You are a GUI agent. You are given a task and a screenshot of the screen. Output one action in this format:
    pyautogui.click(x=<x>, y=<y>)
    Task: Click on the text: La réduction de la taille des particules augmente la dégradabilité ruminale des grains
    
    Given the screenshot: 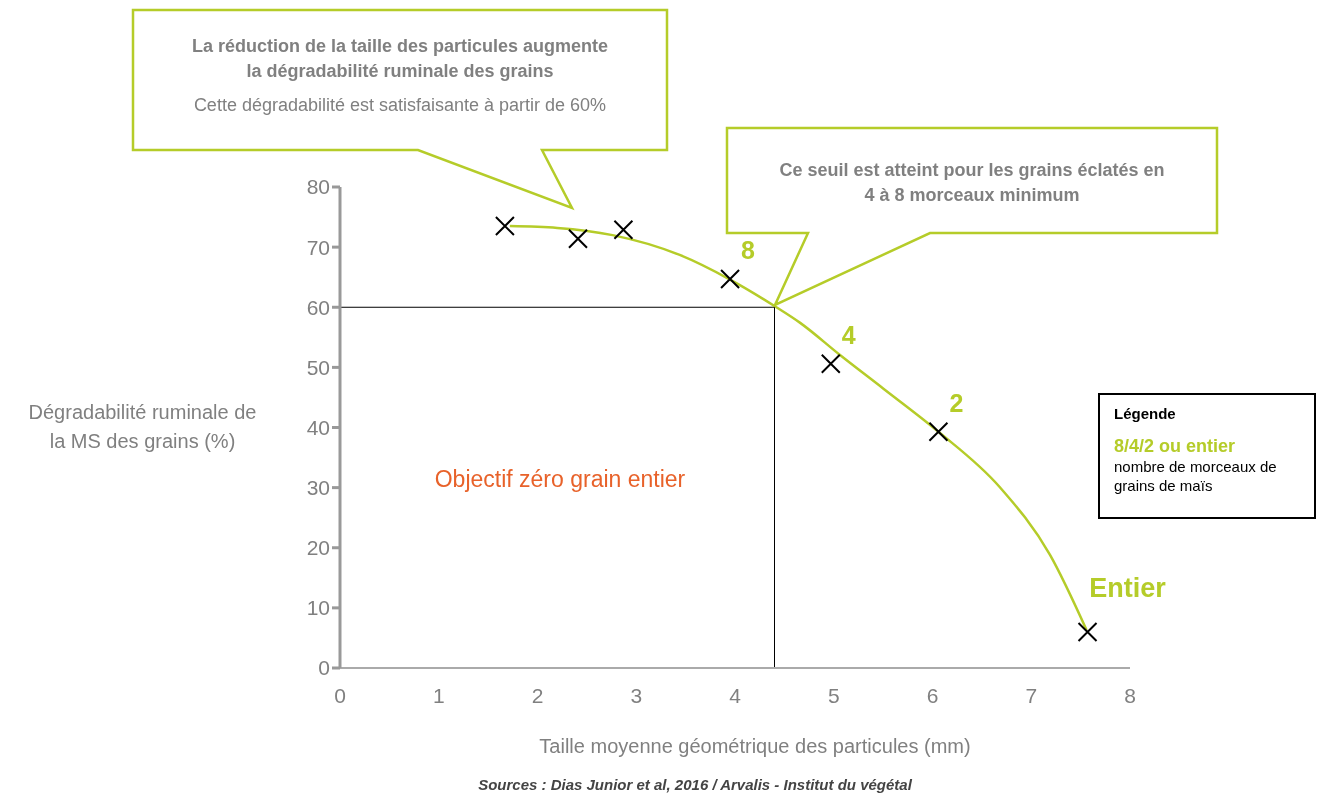 What is the action you would take?
    pyautogui.click(x=400, y=59)
    